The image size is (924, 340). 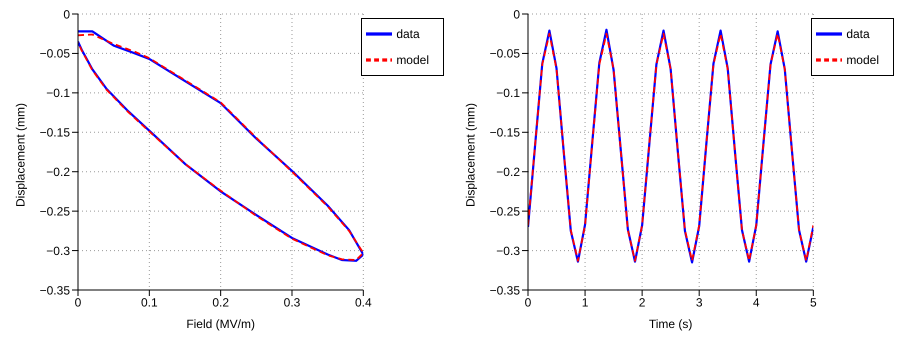 What do you see at coordinates (221, 303) in the screenshot?
I see `x-tick-label: 0.2` at bounding box center [221, 303].